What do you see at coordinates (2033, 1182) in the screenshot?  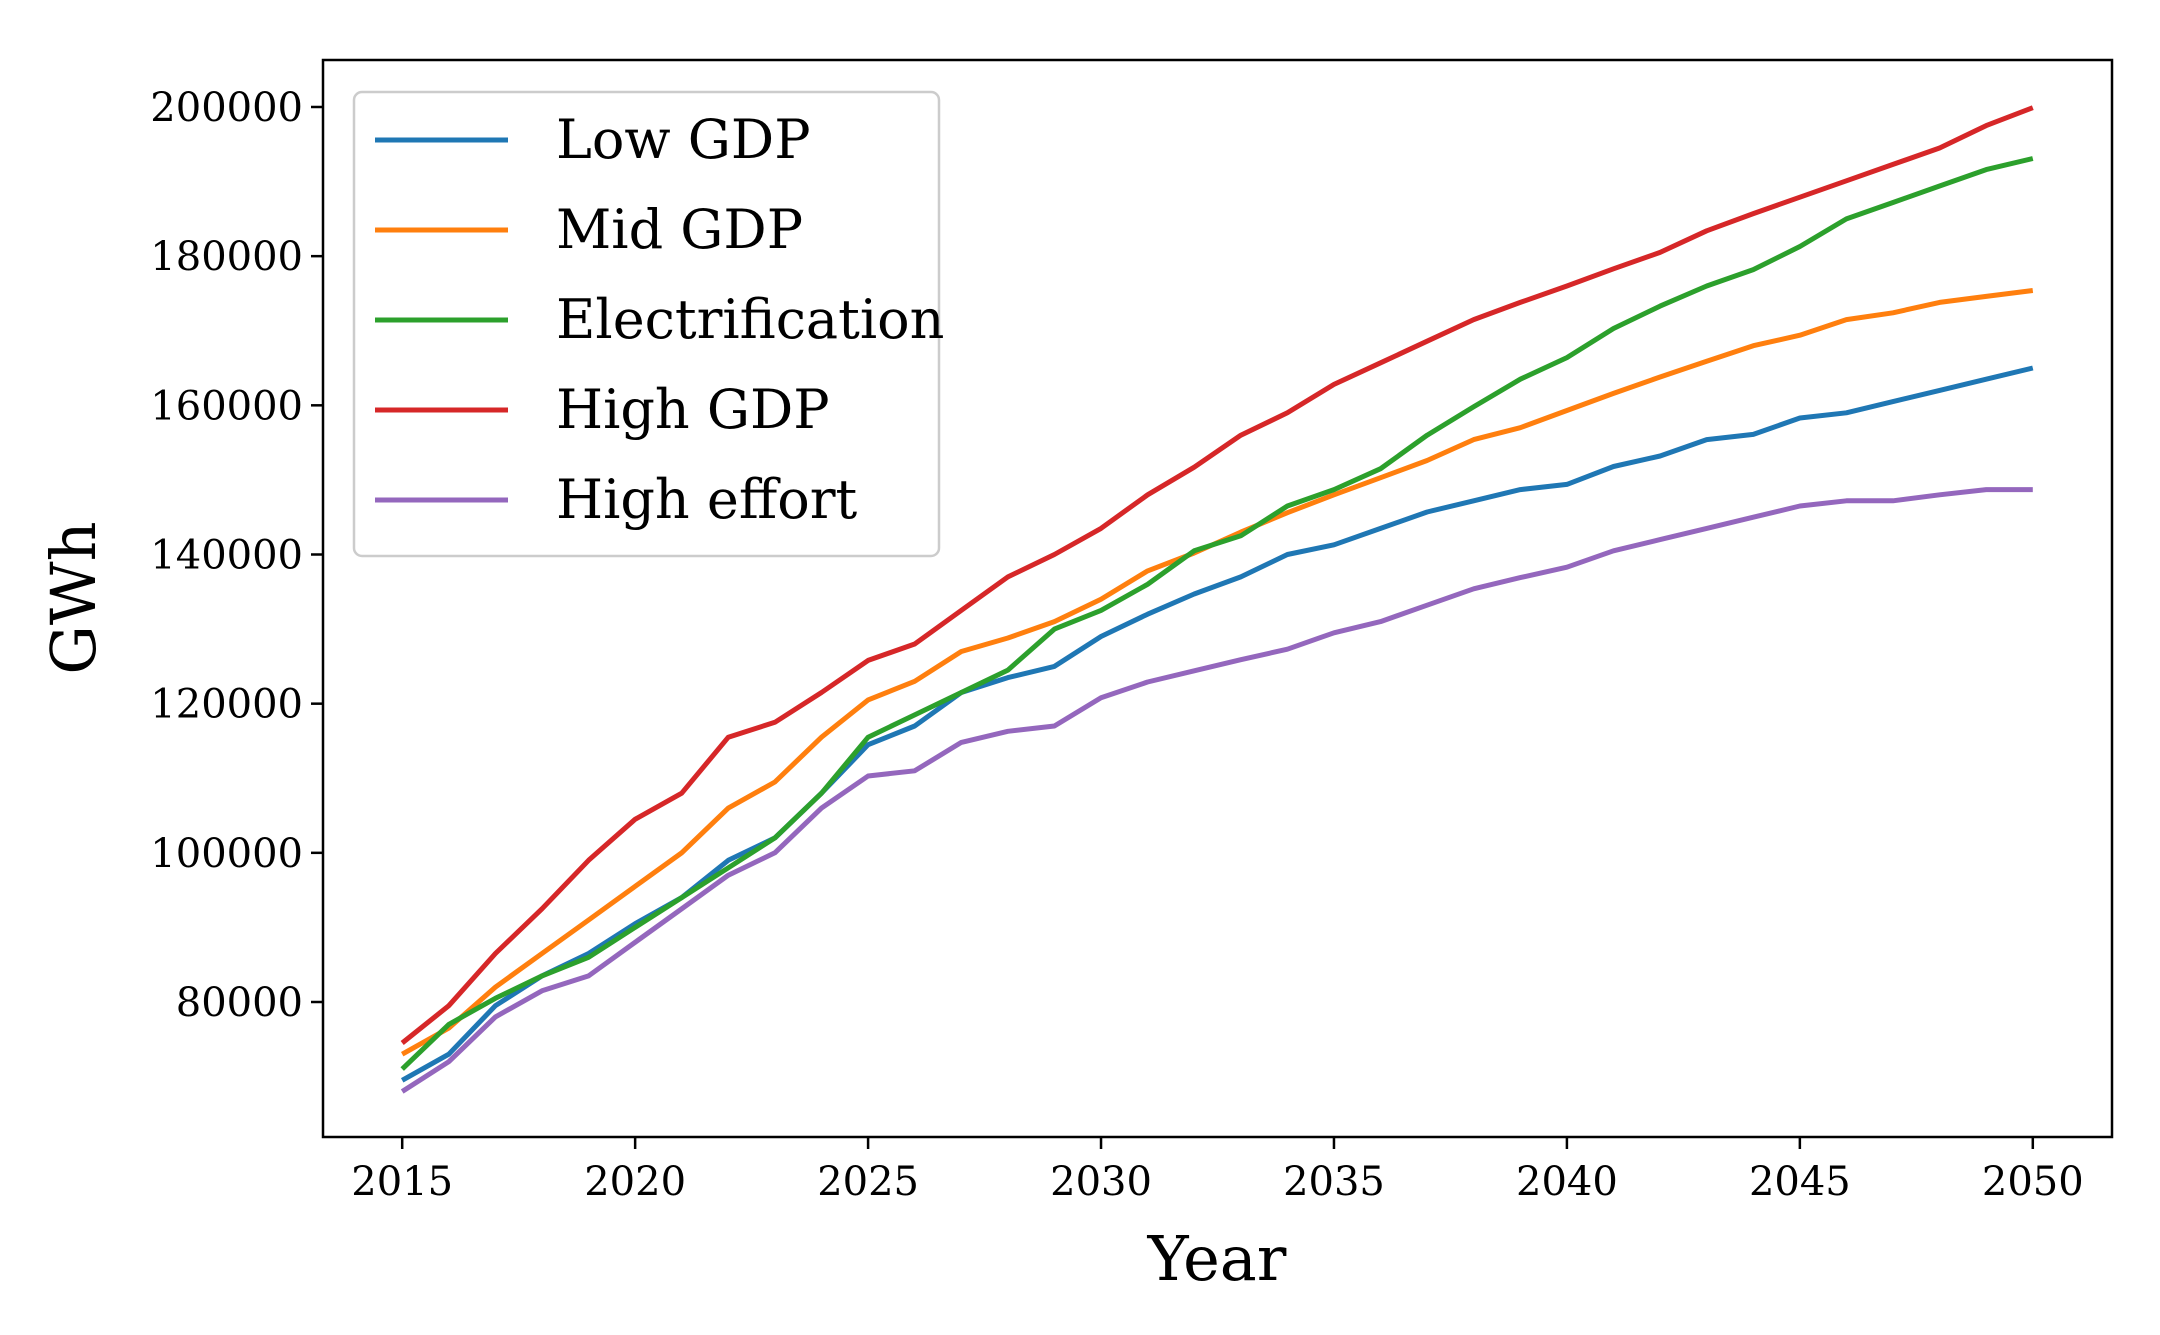 I see `x-tick-label: 2050` at bounding box center [2033, 1182].